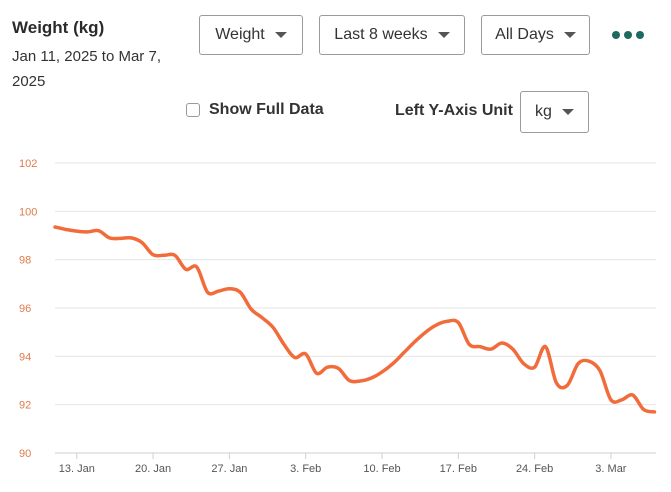 This screenshot has width=671, height=492. I want to click on x-tick-label: 24. Feb, so click(534, 469).